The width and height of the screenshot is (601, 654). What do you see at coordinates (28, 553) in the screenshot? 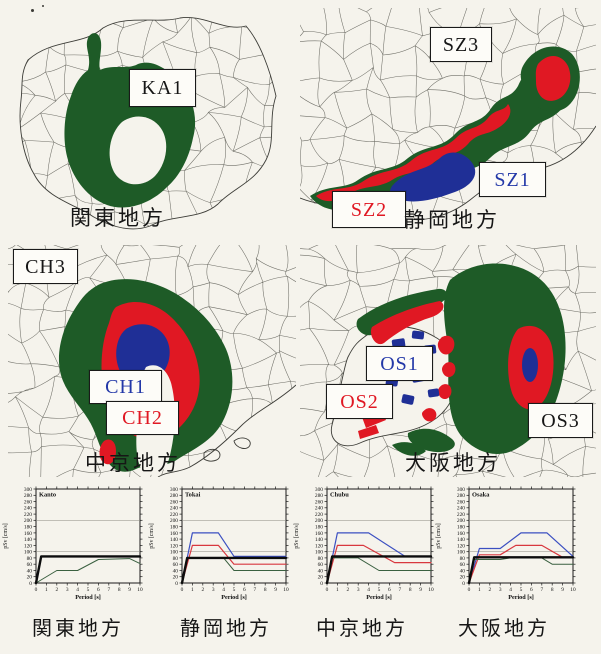
I see `svg-text: 100` at bounding box center [28, 553].